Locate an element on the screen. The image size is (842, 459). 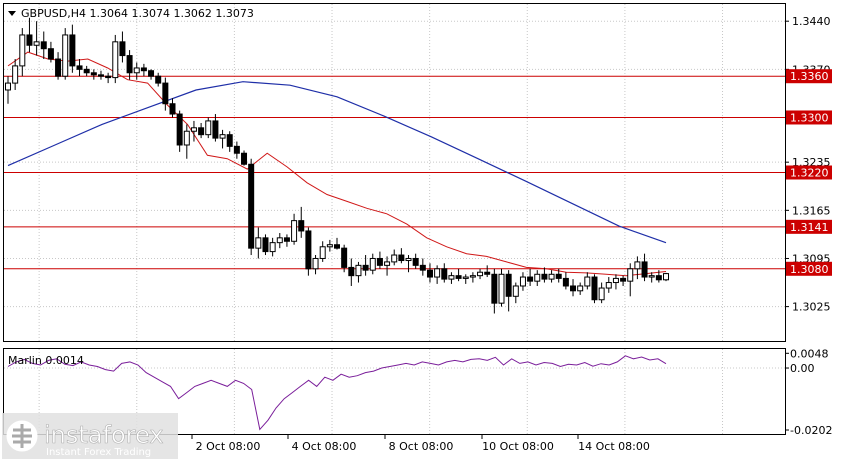
oscillator-title: Marlin 0.0014 is located at coordinates (46, 360).